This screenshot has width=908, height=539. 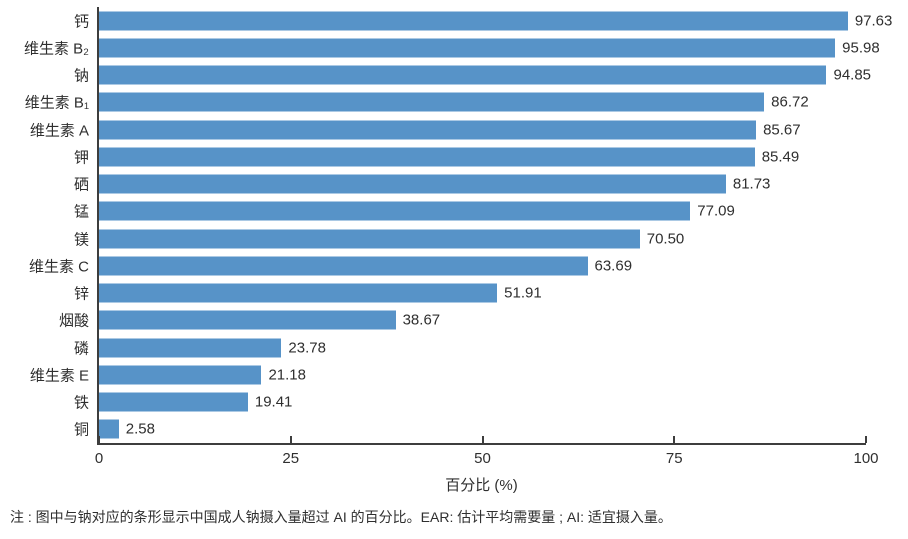 I want to click on y-axis-label: 维生素 A, so click(x=59, y=131).